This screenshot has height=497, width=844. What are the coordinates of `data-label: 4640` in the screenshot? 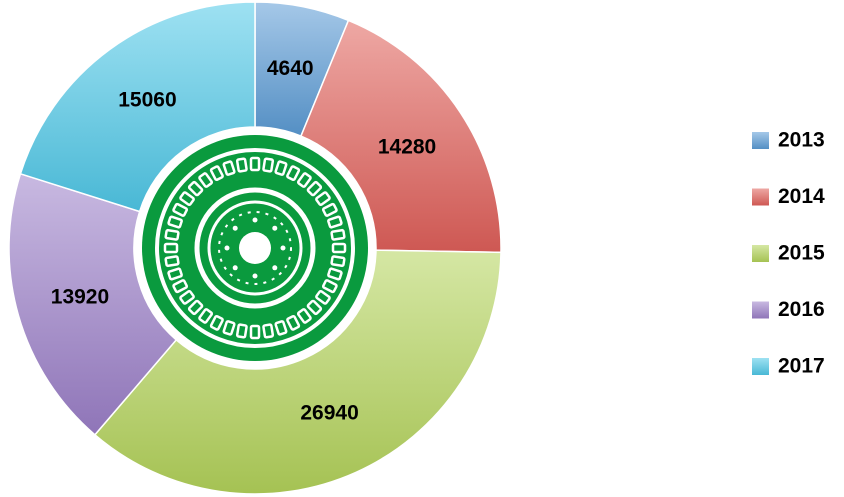 It's located at (290, 68).